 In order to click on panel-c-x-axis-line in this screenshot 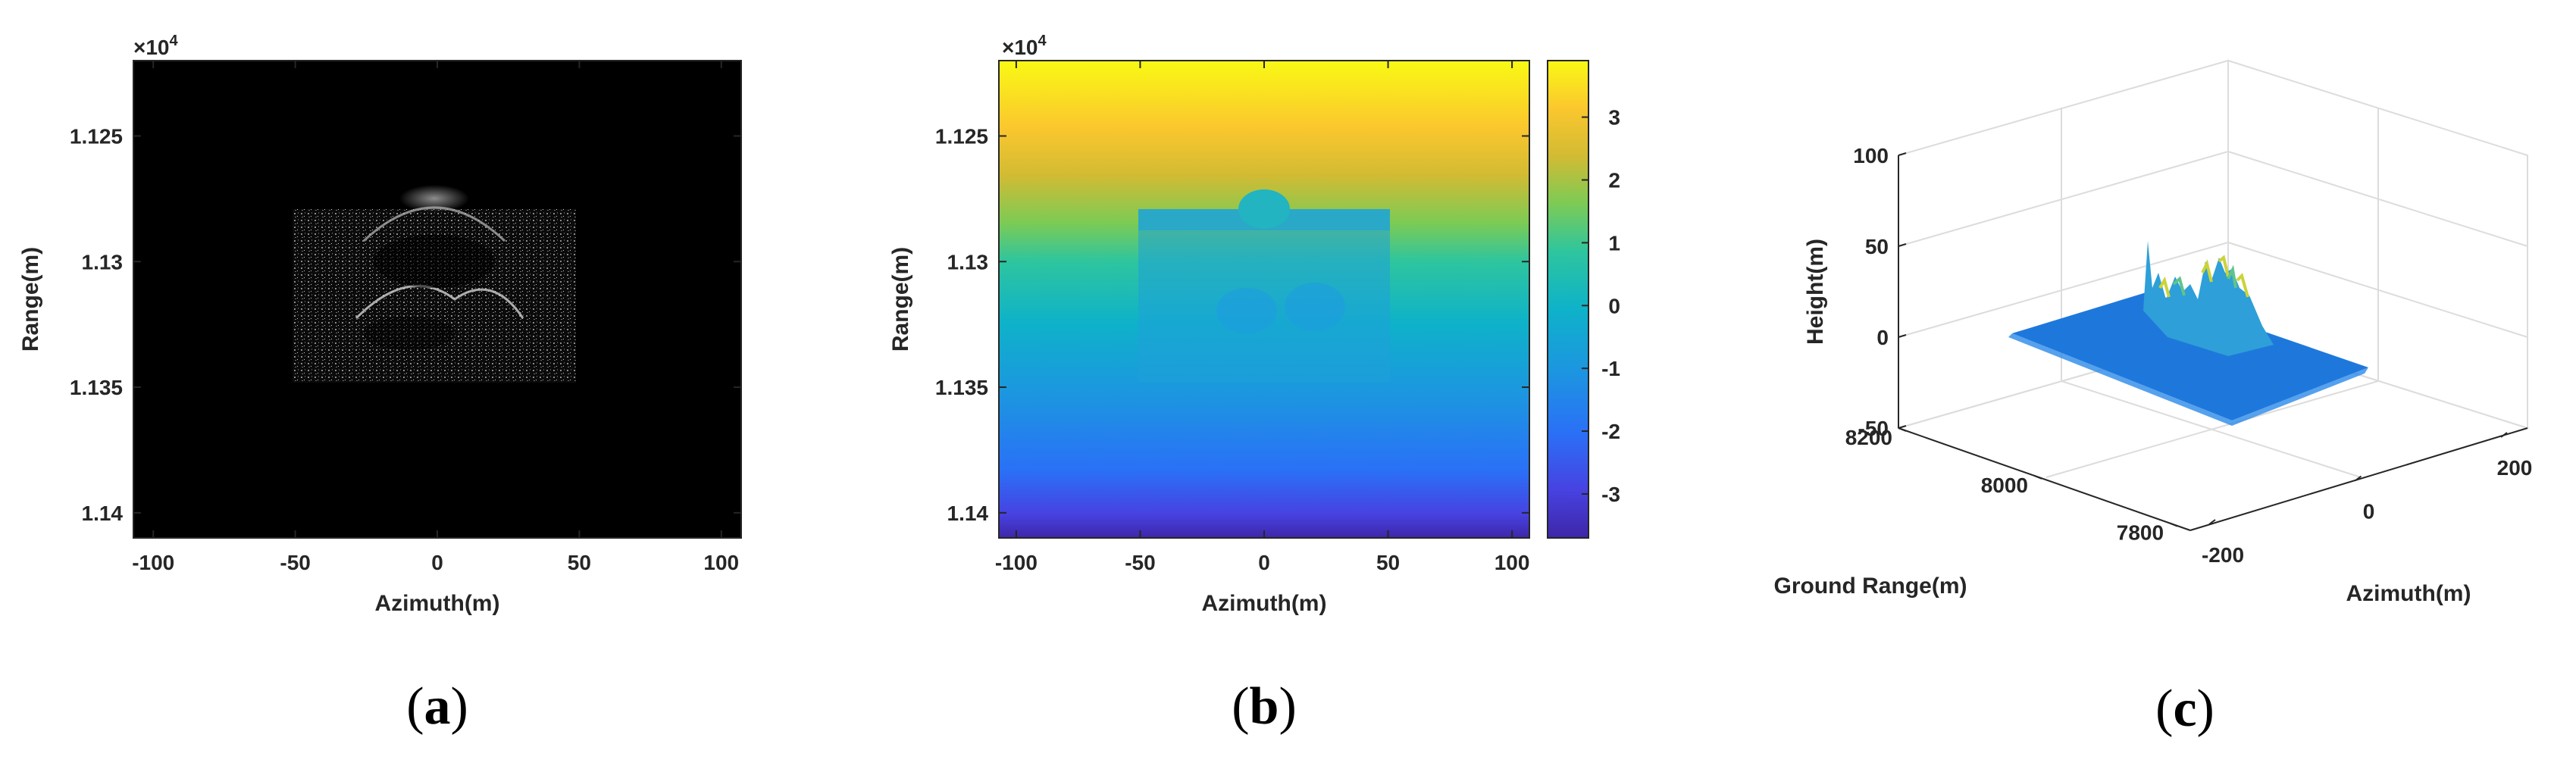, I will do `click(2359, 479)`.